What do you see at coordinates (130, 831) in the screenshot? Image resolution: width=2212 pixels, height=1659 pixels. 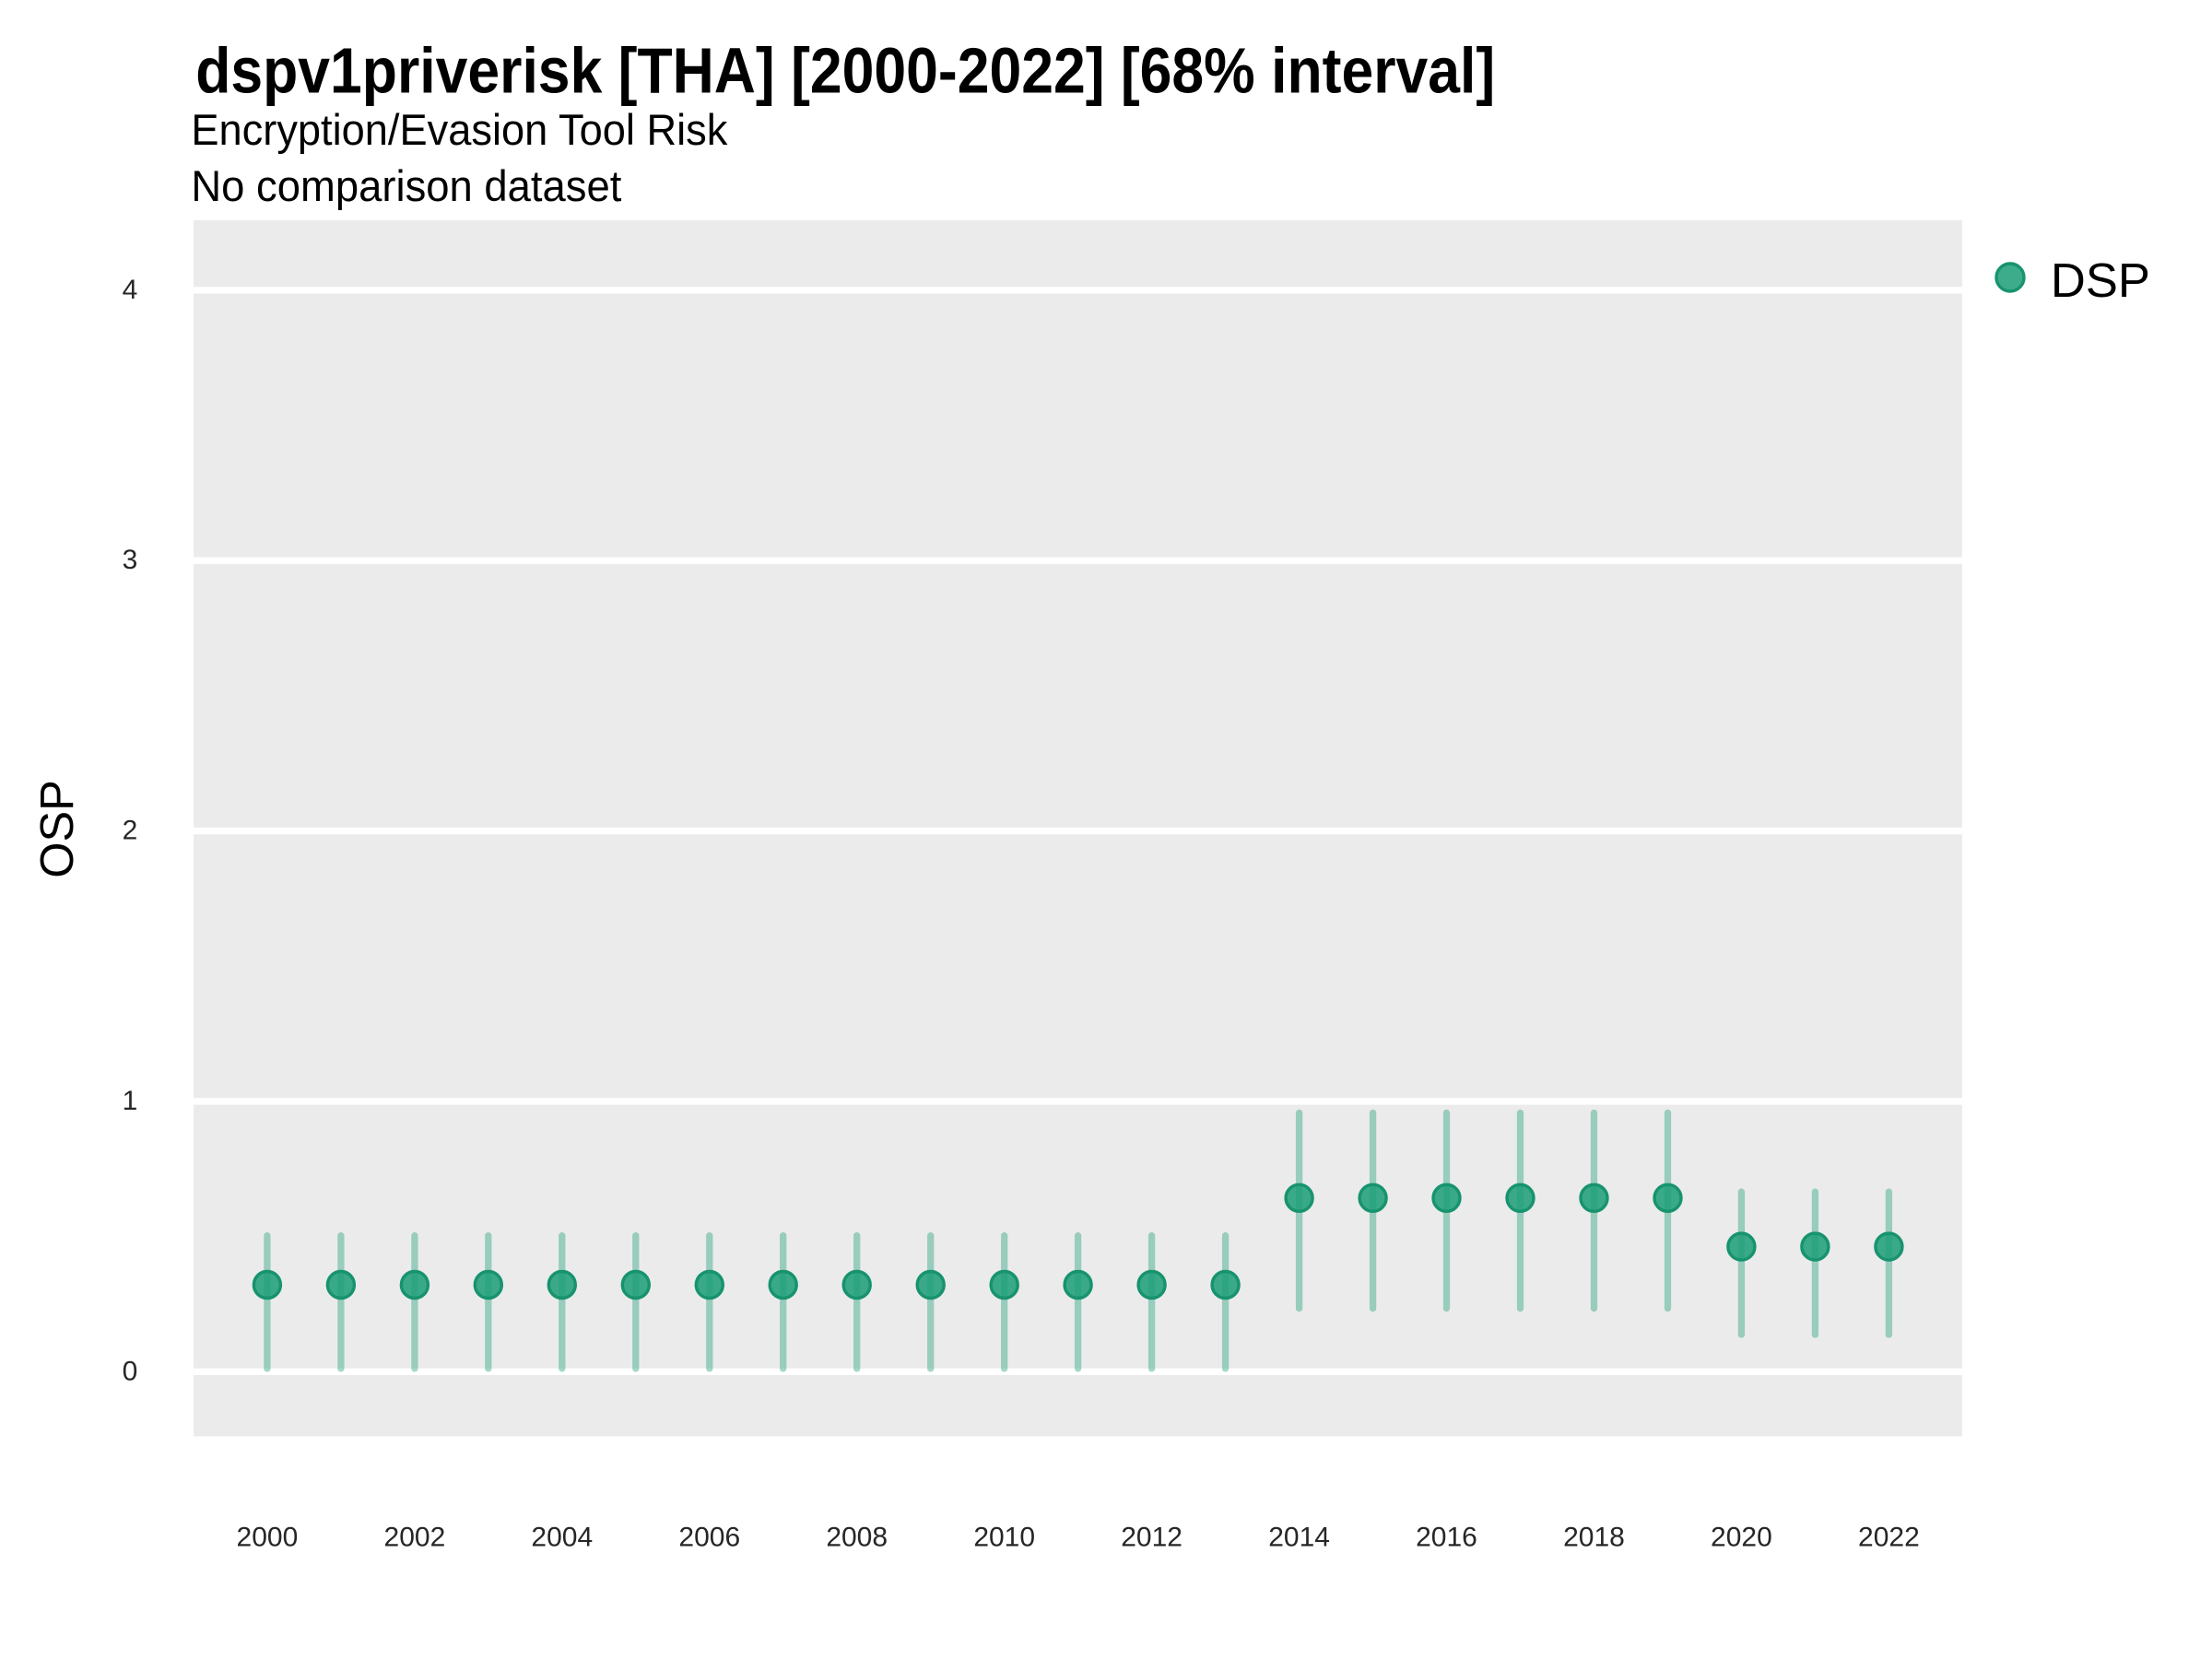 I see `svg-text: 2` at bounding box center [130, 831].